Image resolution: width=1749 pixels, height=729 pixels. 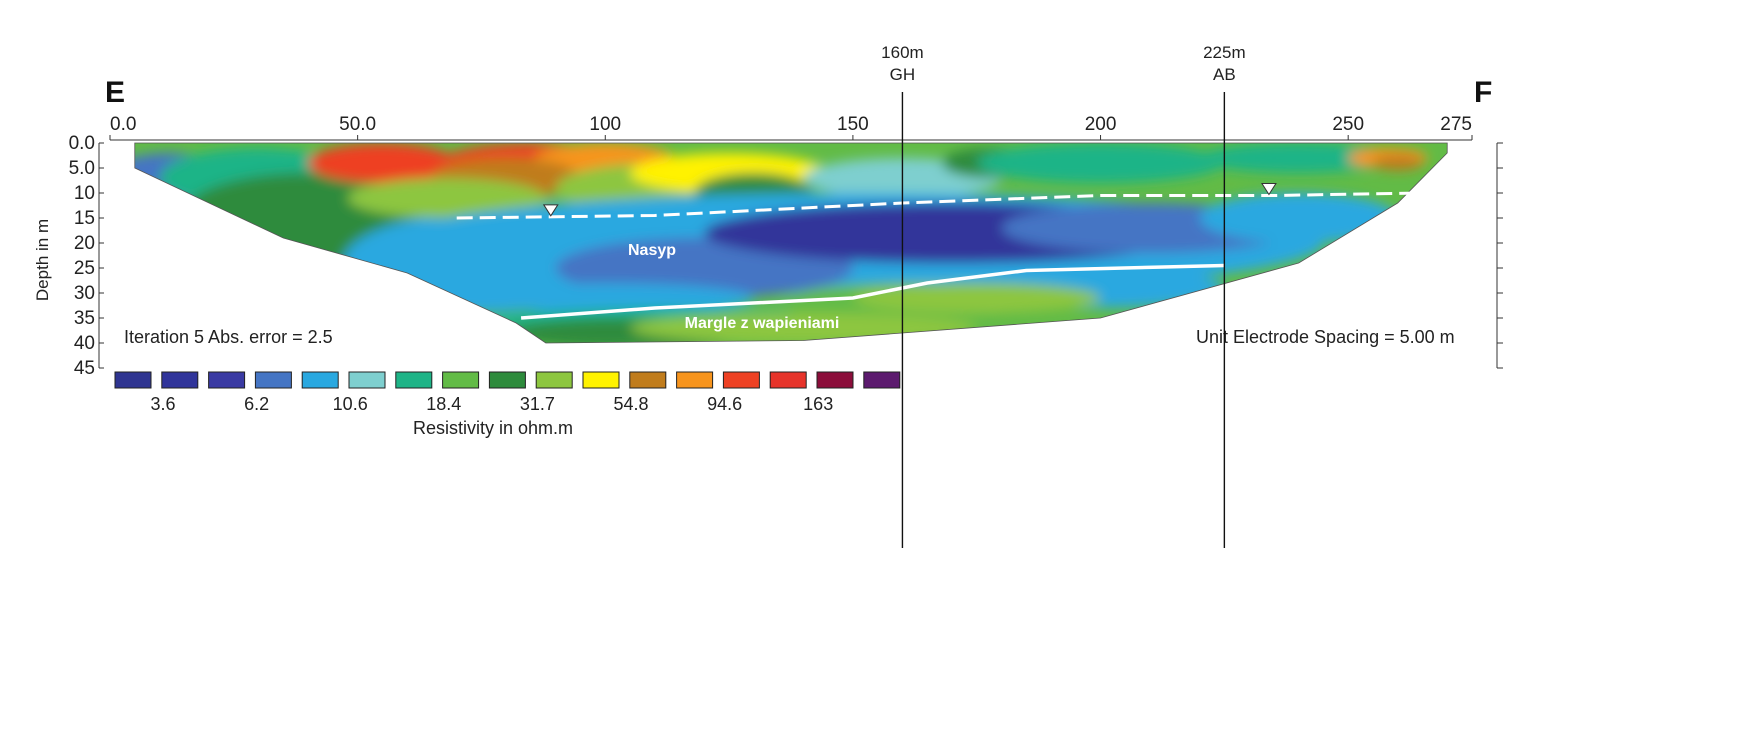 What do you see at coordinates (84, 343) in the screenshot?
I see `y-tick-label: 40` at bounding box center [84, 343].